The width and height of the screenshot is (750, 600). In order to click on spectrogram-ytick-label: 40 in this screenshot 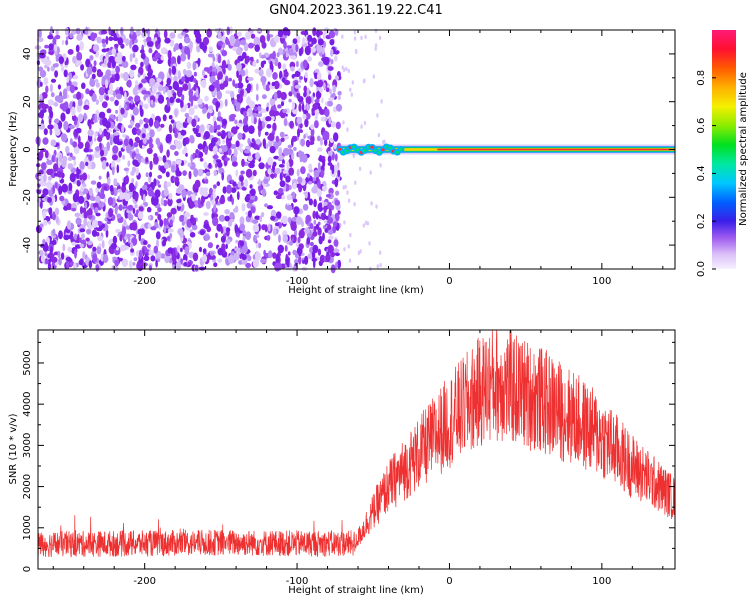, I will do `click(27, 54)`.